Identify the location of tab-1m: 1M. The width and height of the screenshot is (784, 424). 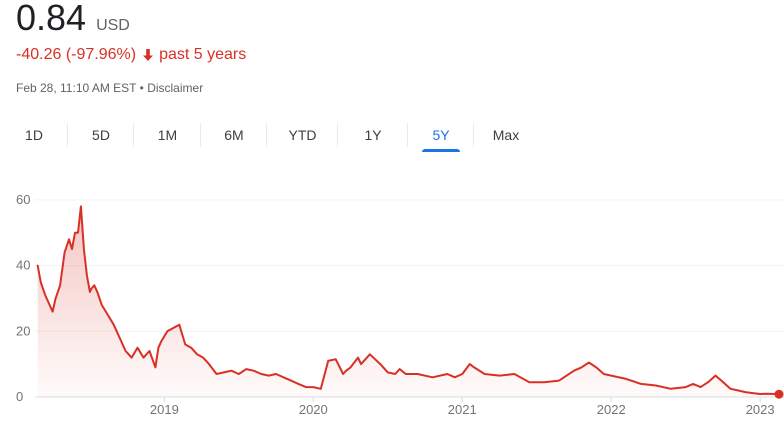
(167, 135).